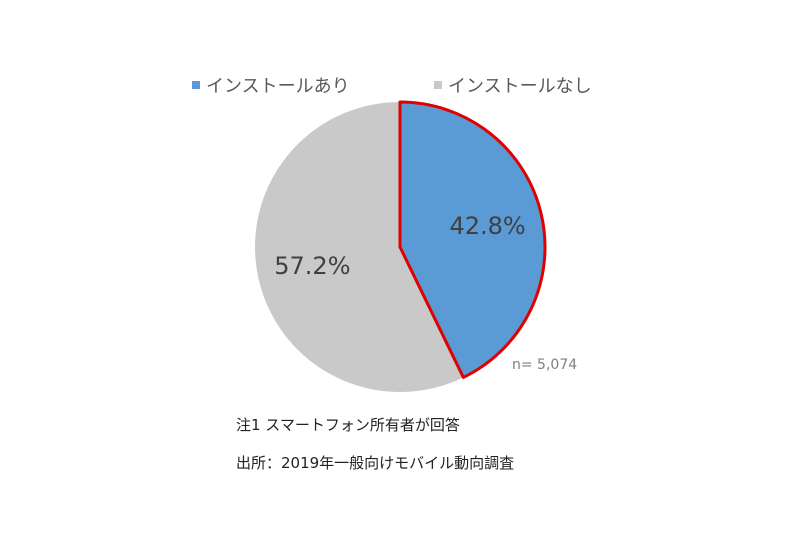 This screenshot has width=800, height=533. What do you see at coordinates (487, 226) in the screenshot?
I see `data-label-0: 42.8%` at bounding box center [487, 226].